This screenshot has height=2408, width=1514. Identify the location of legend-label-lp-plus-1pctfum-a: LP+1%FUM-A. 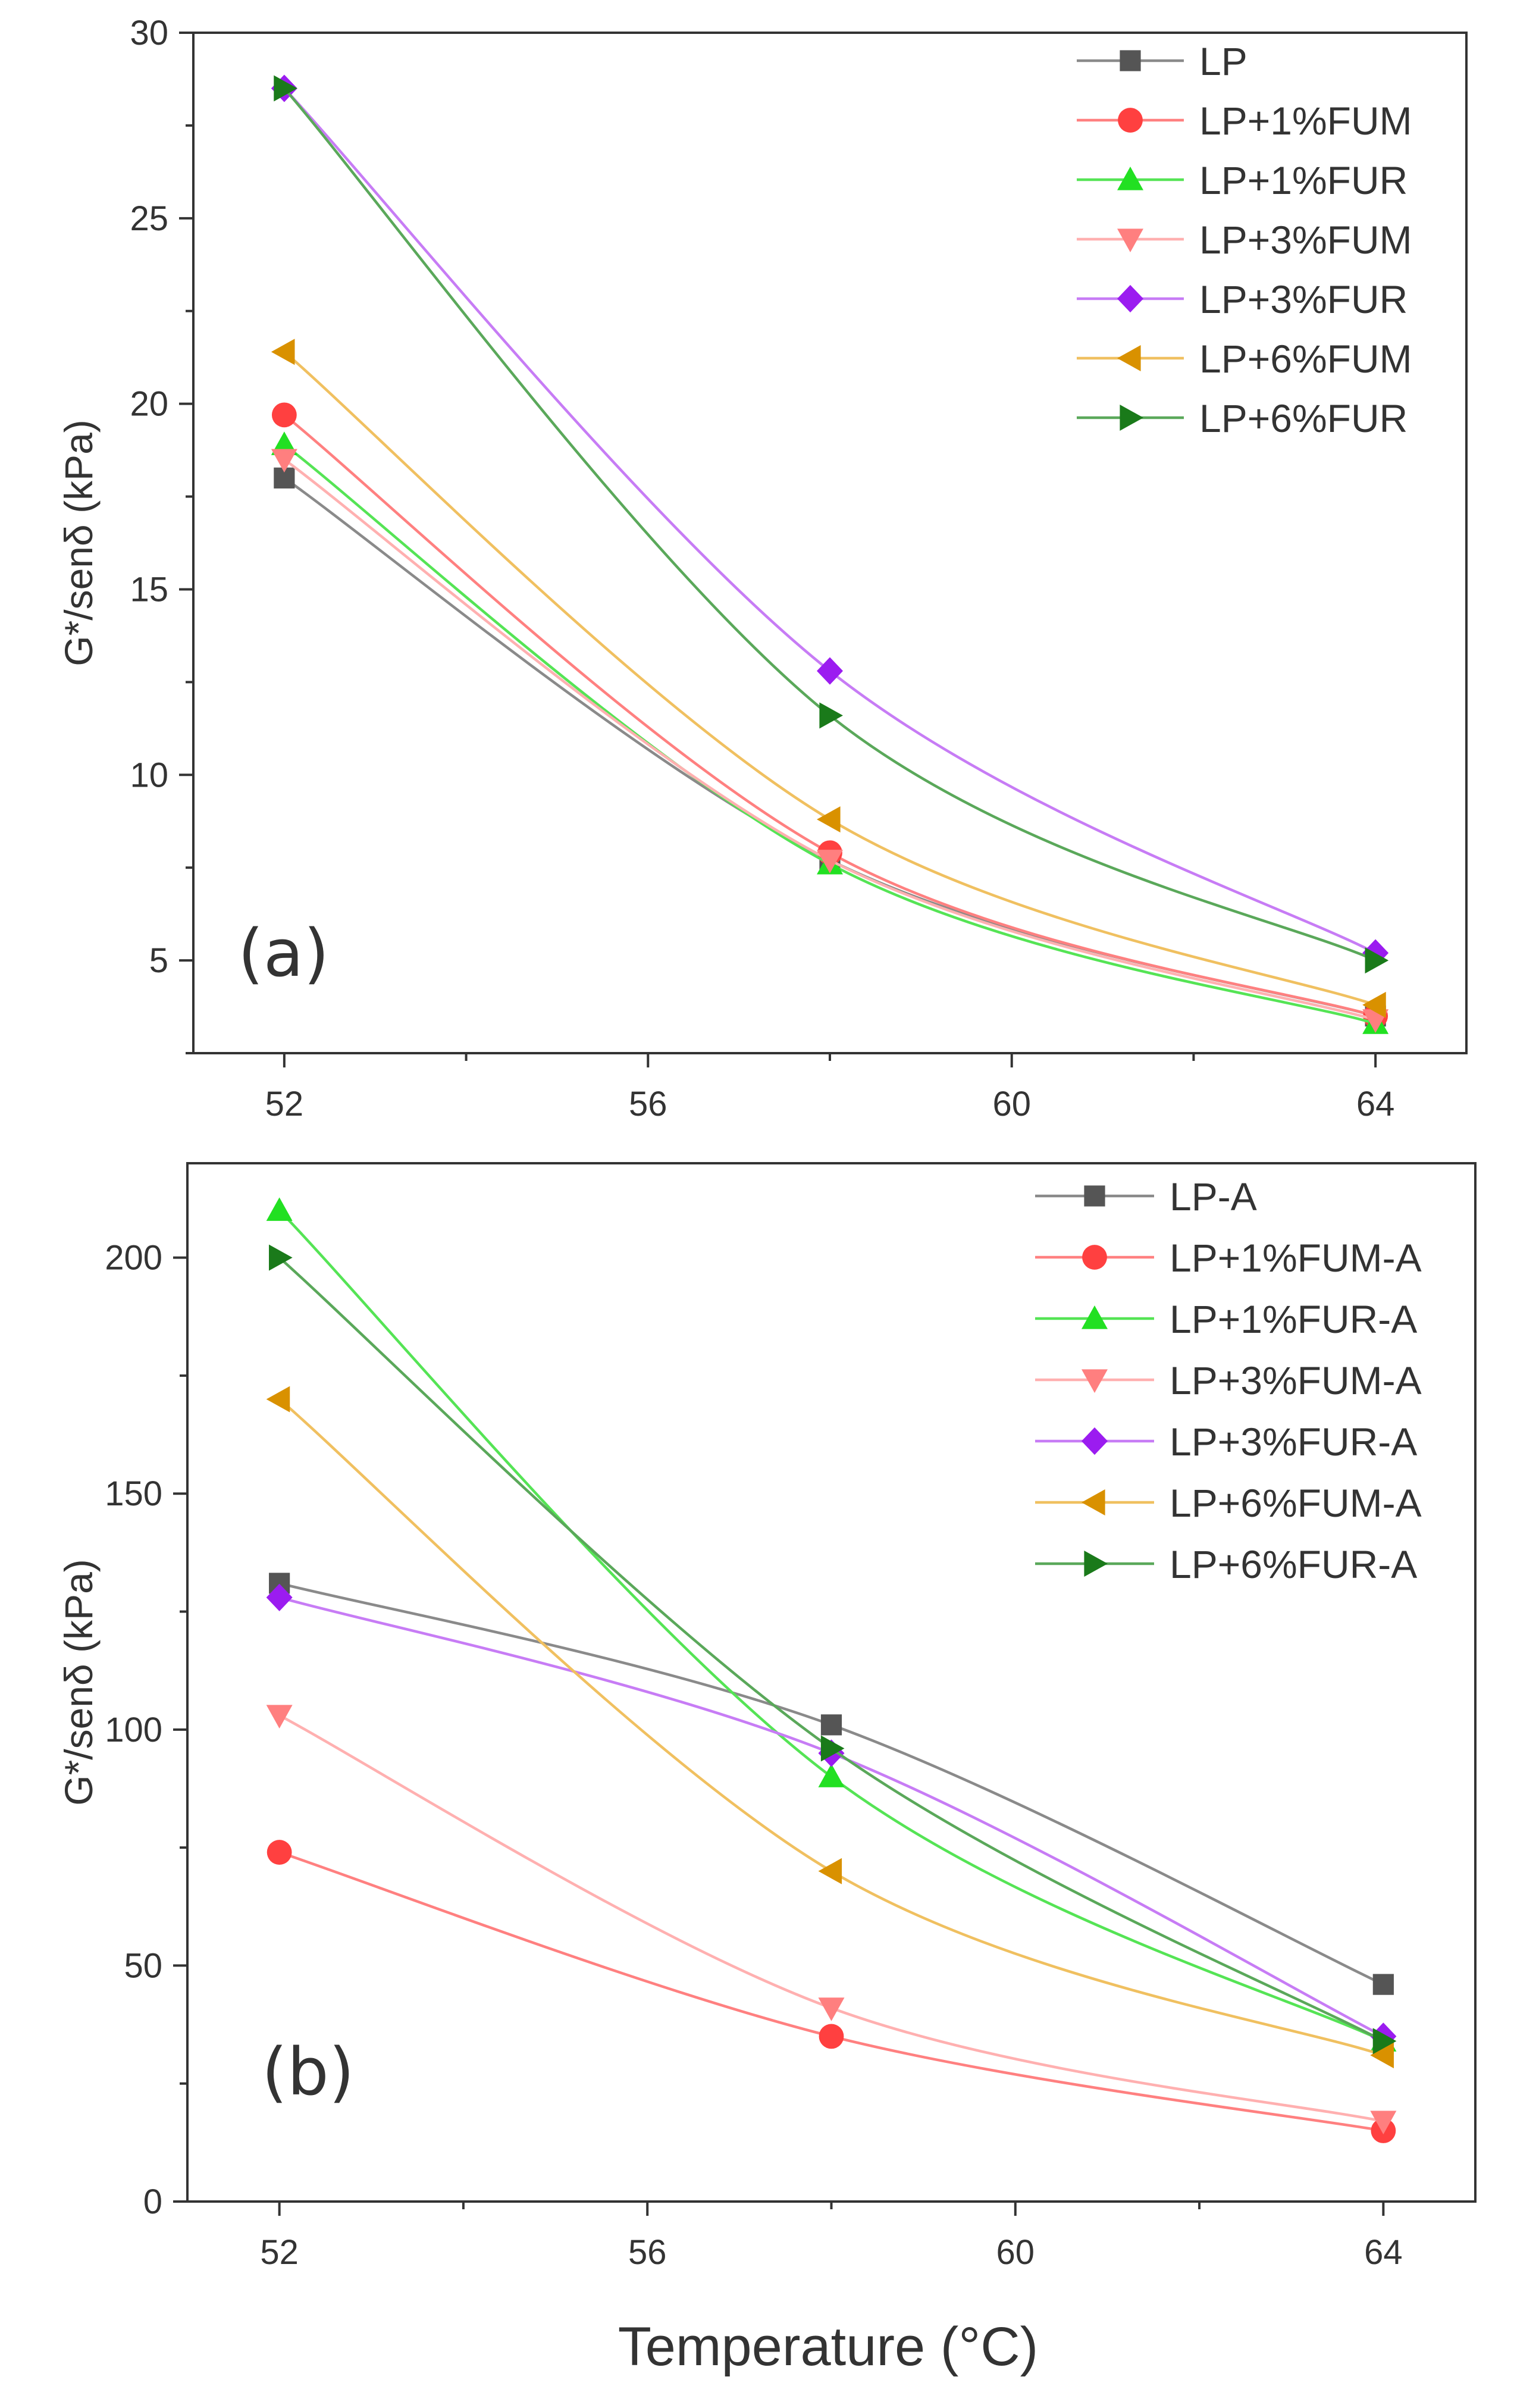
(1296, 1258).